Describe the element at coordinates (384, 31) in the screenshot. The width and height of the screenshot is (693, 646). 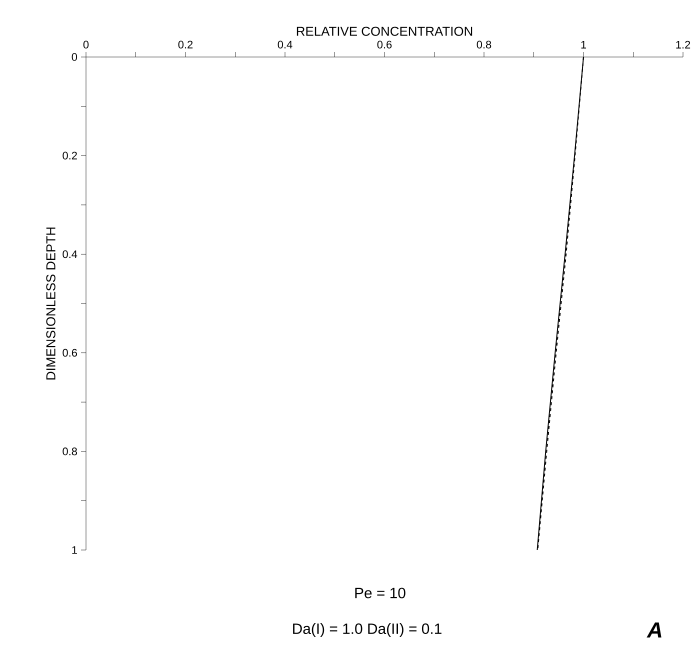
I see `x-axis-title: RELATIVE CONCENTRATION` at that location.